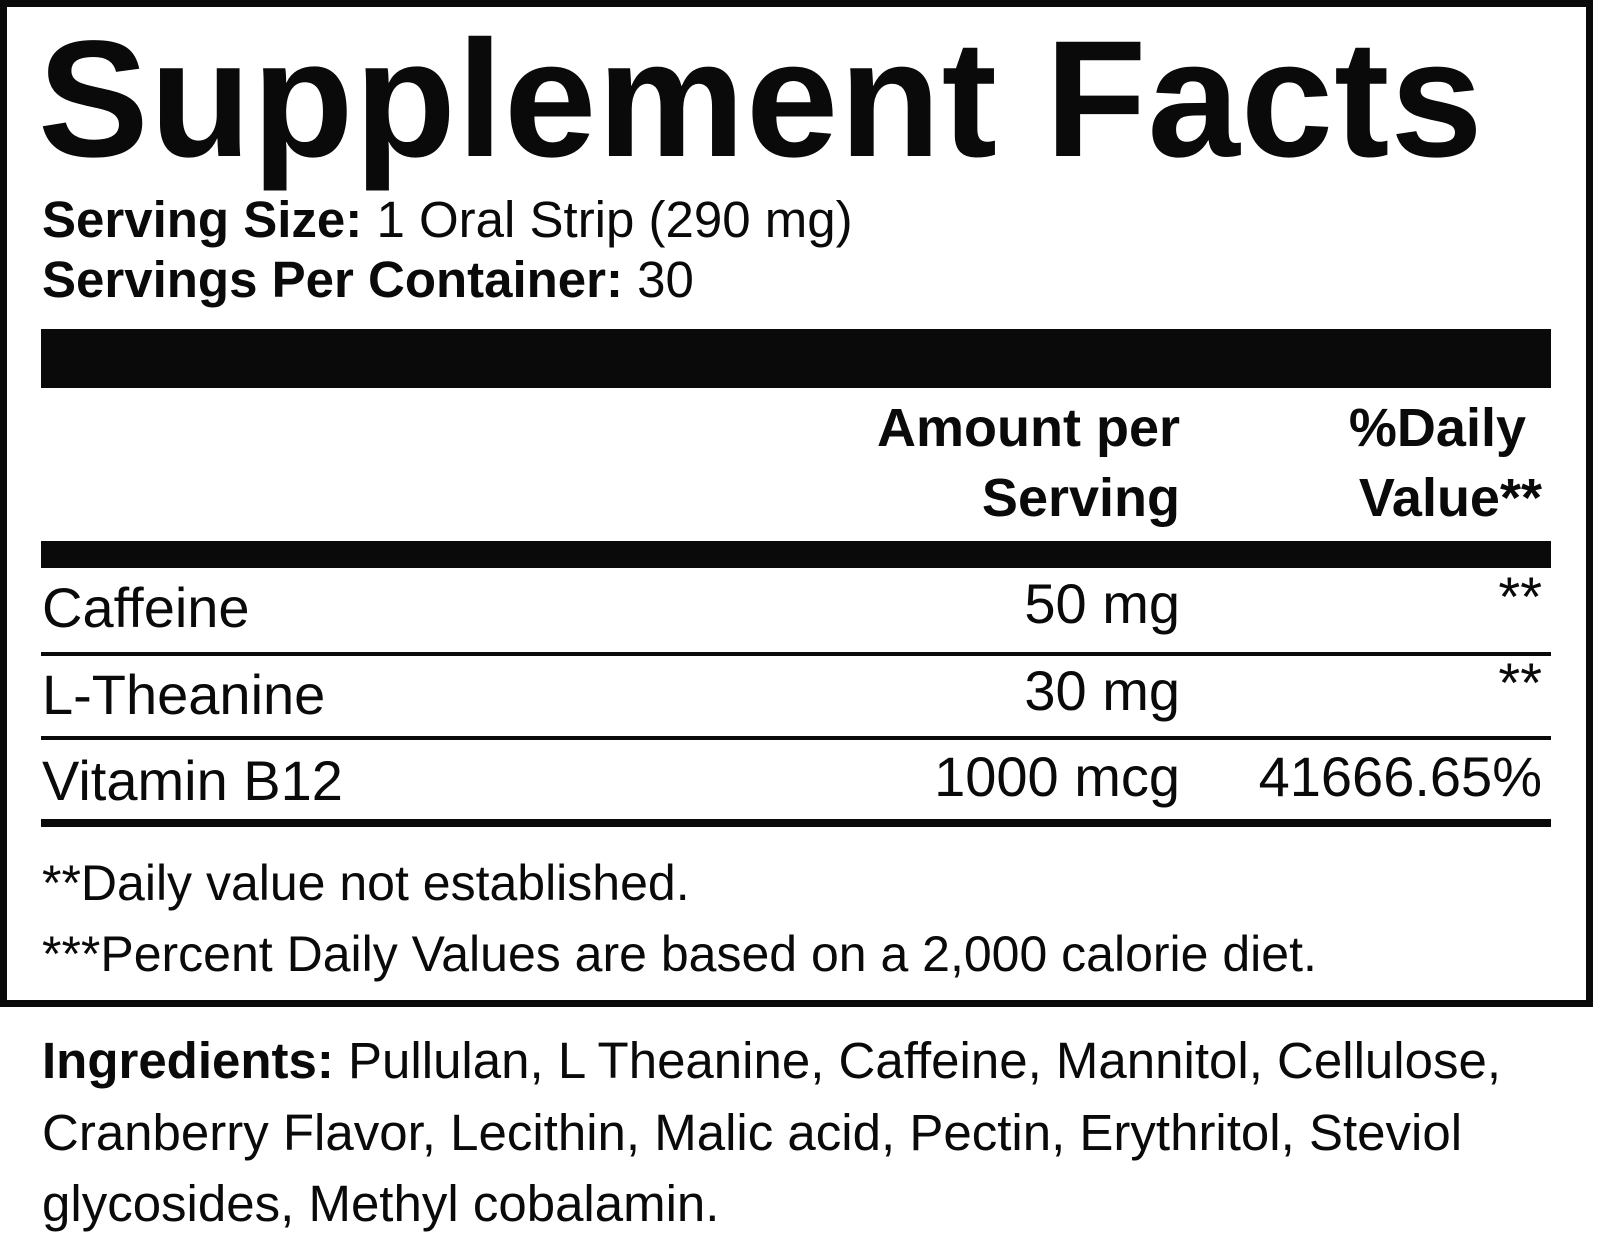  I want to click on servings-per-container-value: 30, so click(665, 279).